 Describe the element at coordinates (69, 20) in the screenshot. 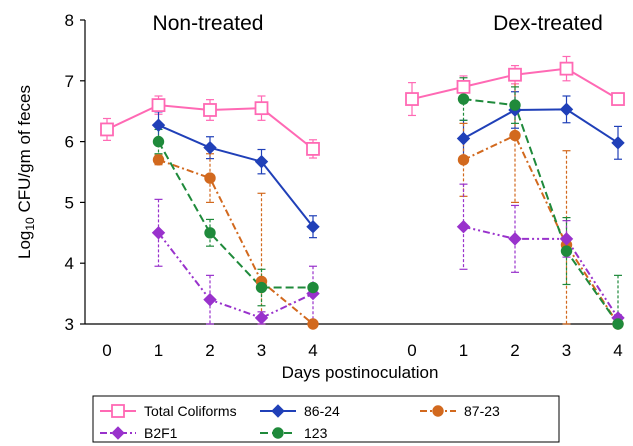

I see `y-tick-label: 8` at that location.